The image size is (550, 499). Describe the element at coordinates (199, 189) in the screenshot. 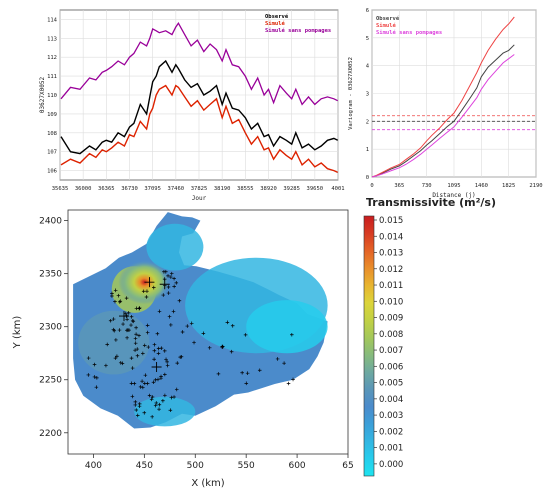

I see `x-tick-label: 37825` at that location.